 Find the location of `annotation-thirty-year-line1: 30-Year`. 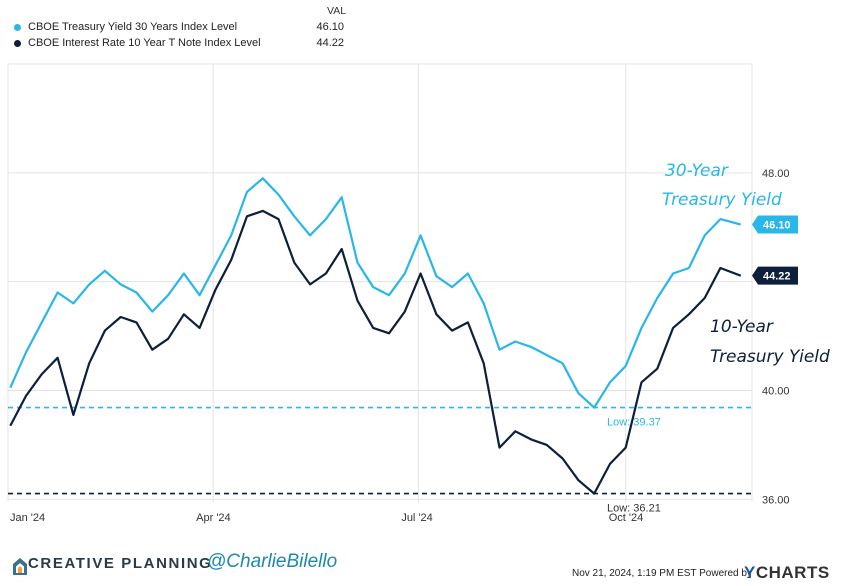

annotation-thirty-year-line1: 30-Year is located at coordinates (697, 171).